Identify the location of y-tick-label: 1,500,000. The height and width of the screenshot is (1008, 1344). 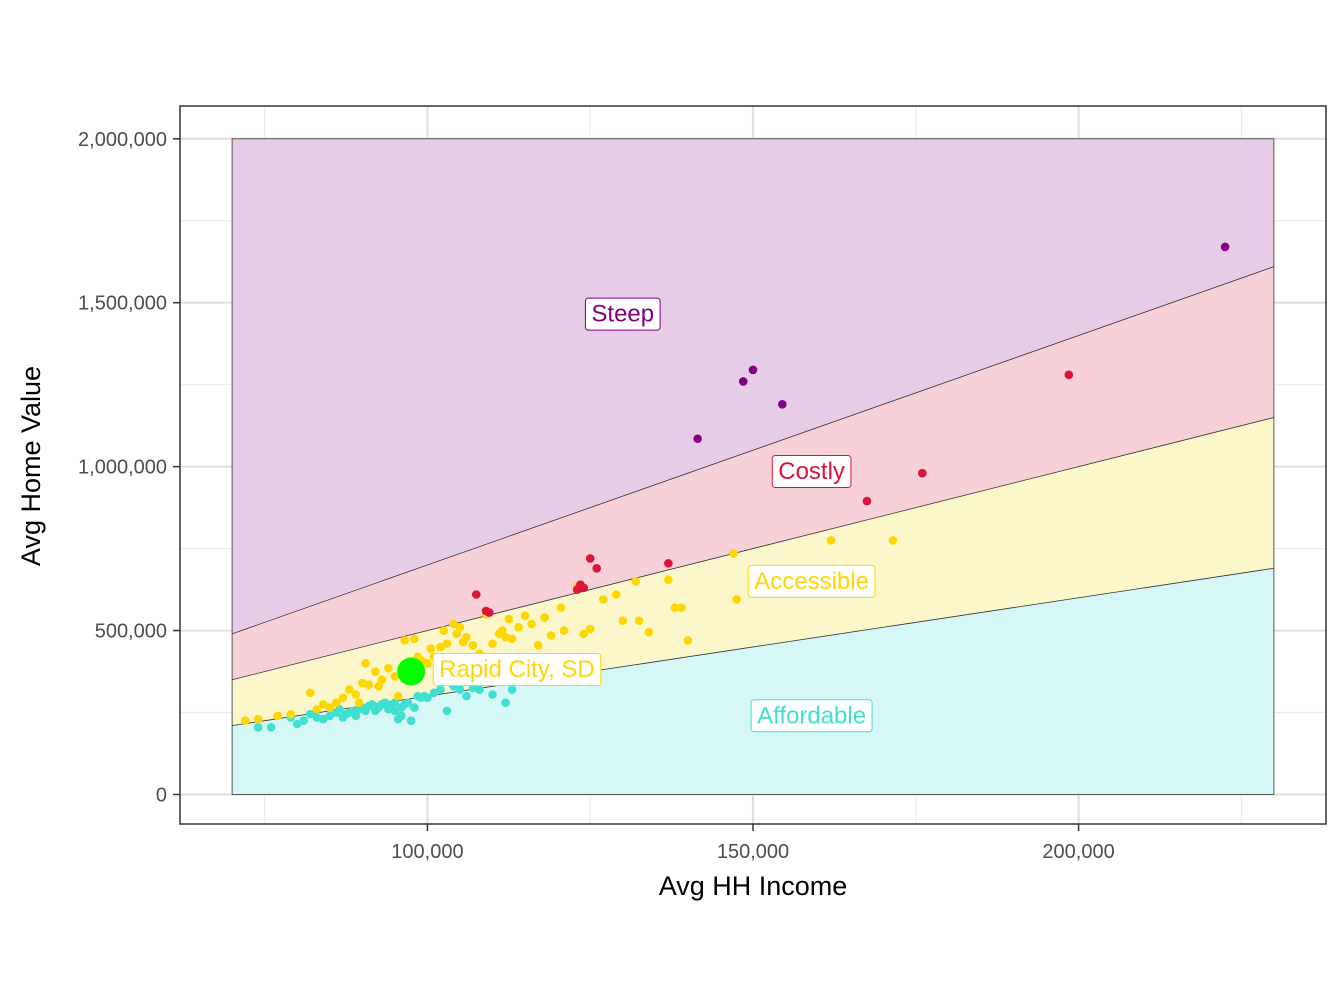
(122, 304).